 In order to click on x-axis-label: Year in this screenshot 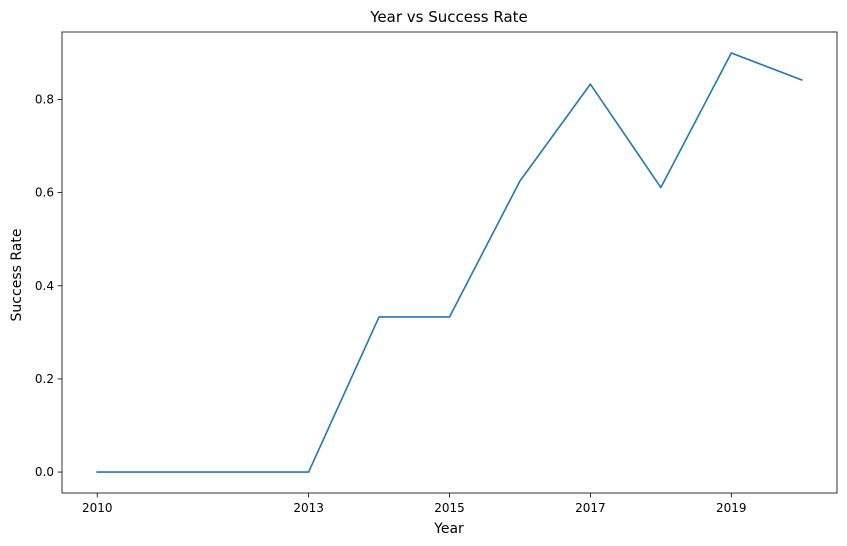, I will do `click(448, 529)`.